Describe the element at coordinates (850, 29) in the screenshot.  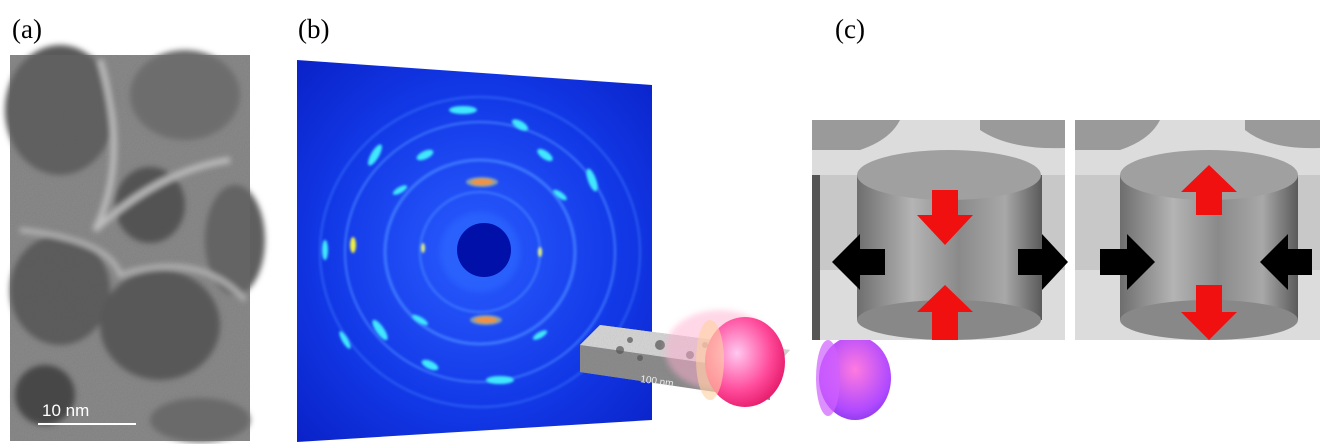
I see `panel-label: (c)` at that location.